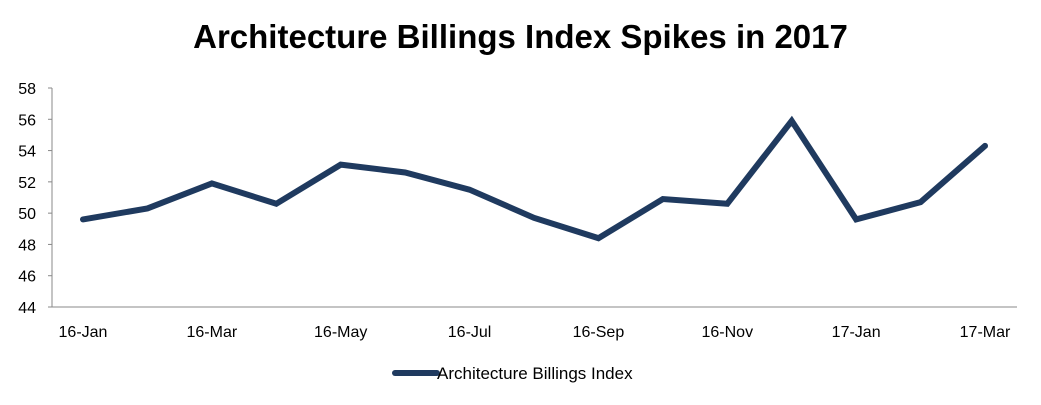  I want to click on y-tick-label: 54, so click(27, 152).